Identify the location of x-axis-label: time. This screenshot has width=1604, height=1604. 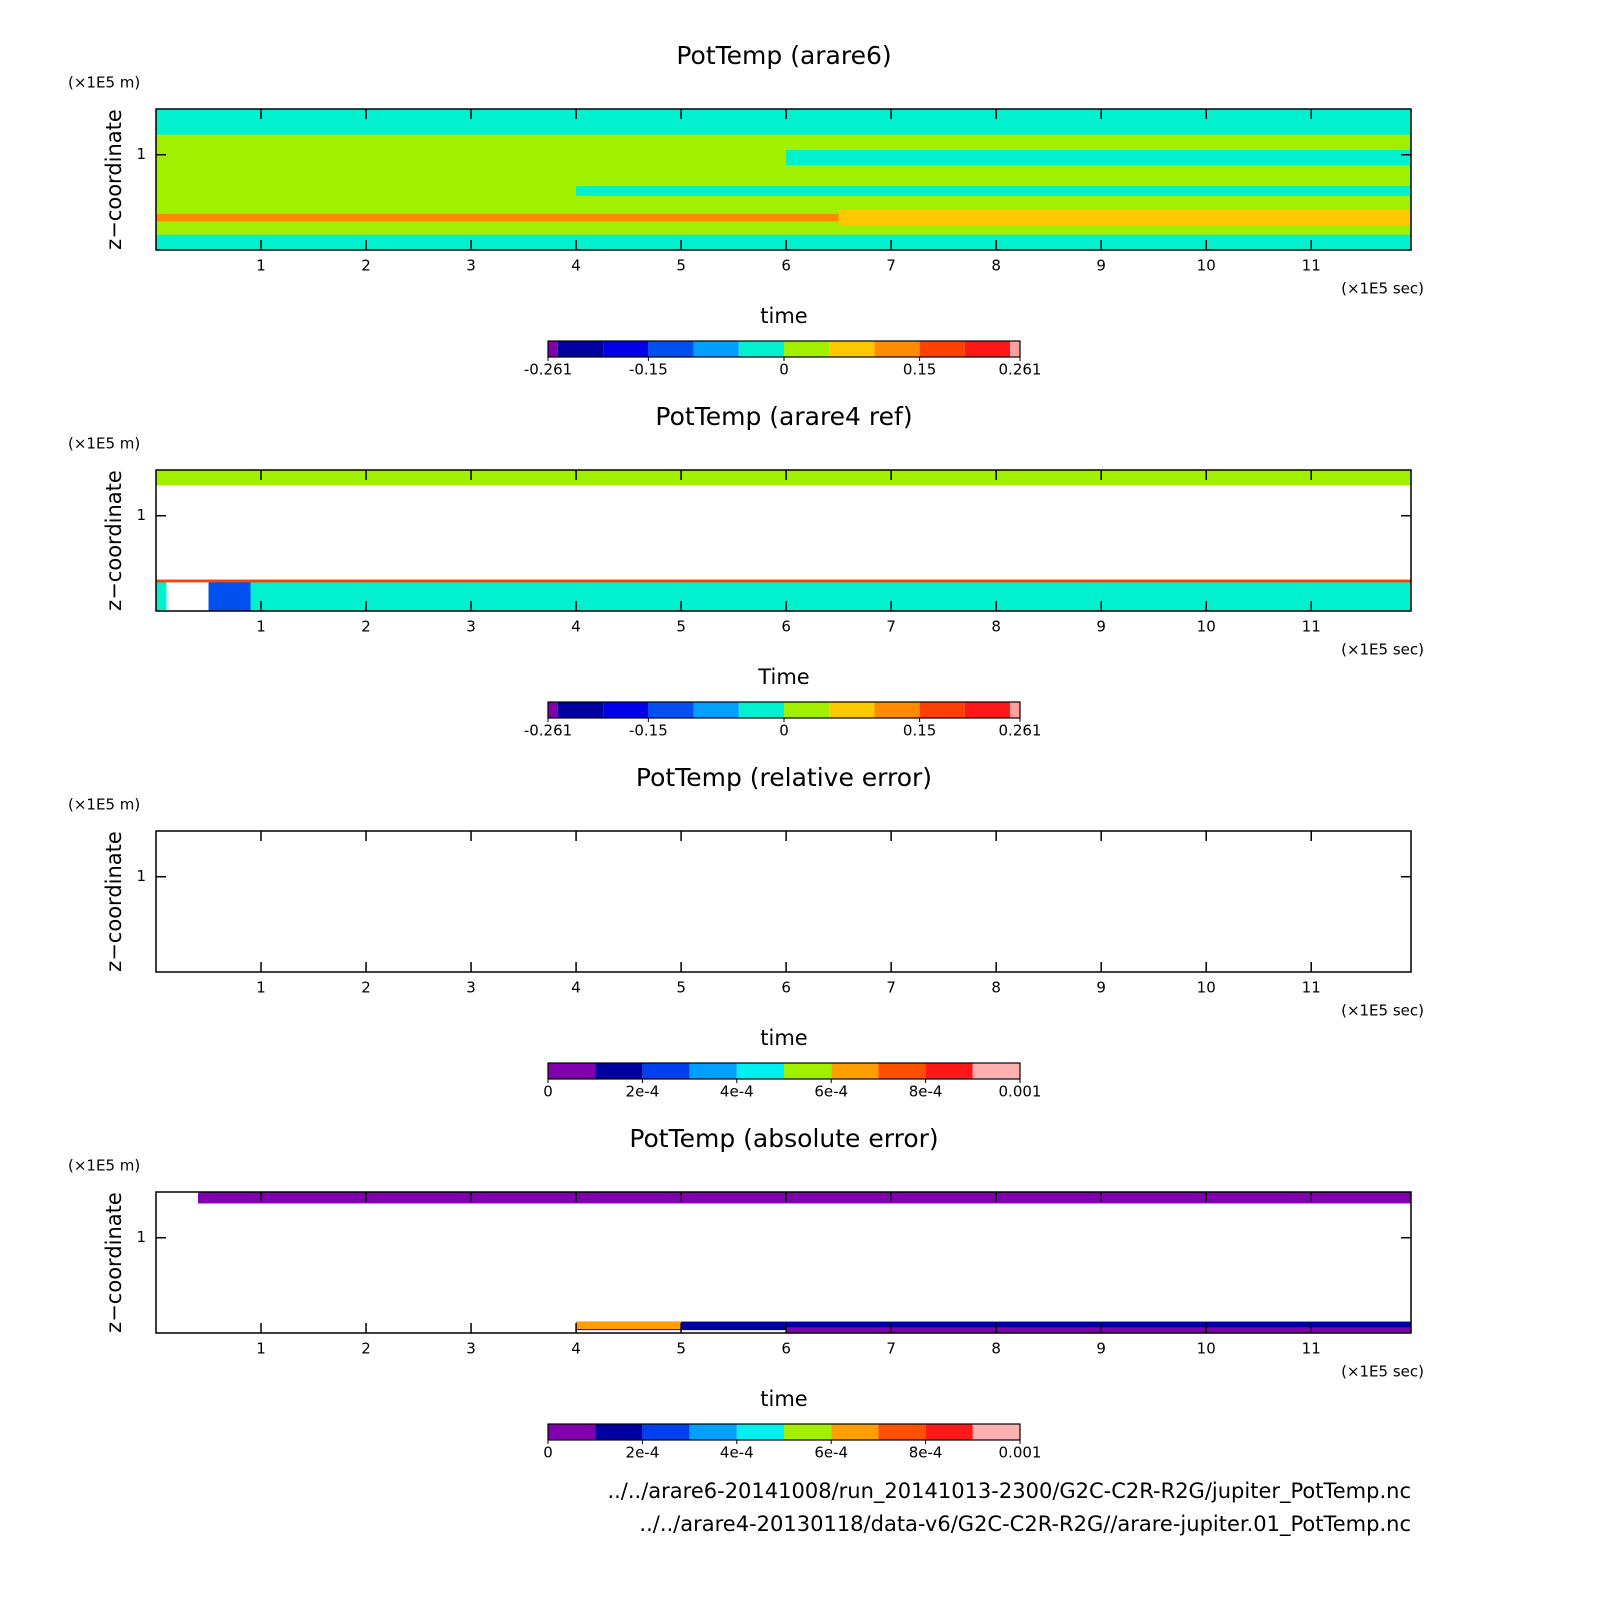
(783, 316).